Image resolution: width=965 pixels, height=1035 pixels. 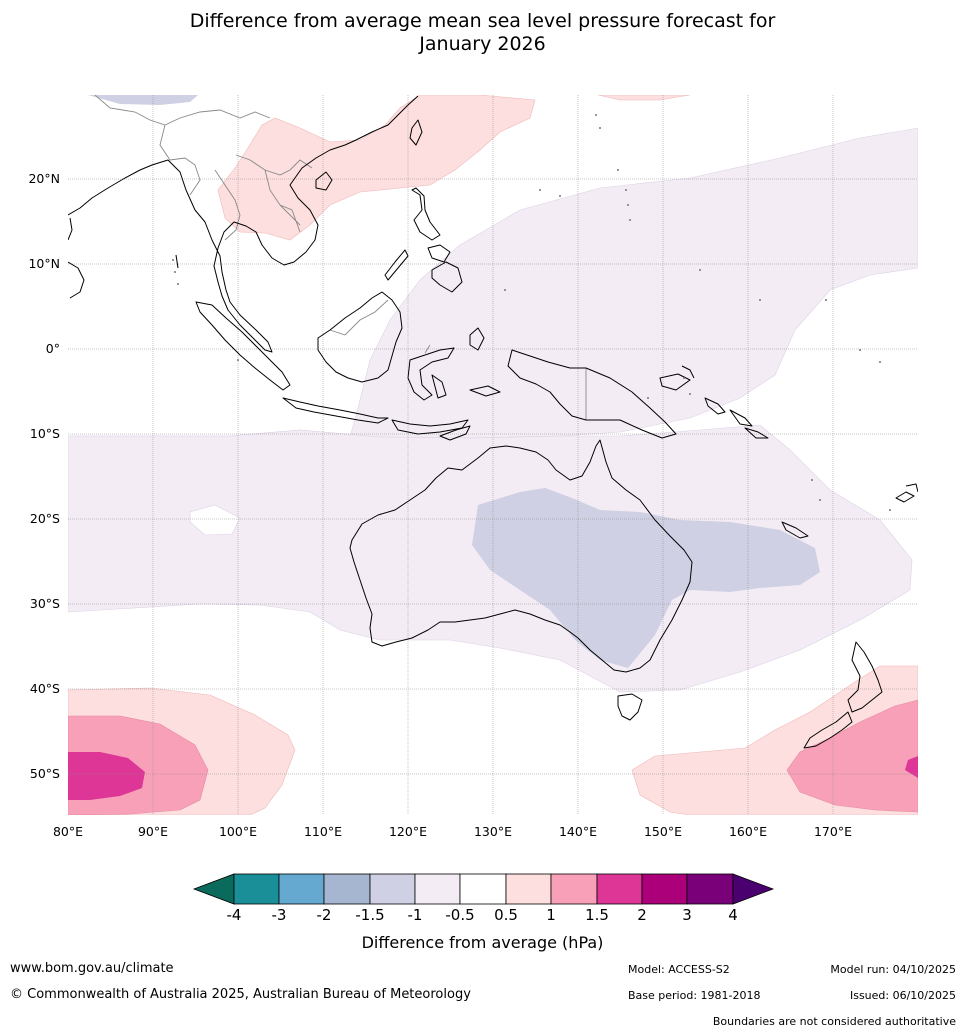 I want to click on coast-hainan, so click(x=324, y=181).